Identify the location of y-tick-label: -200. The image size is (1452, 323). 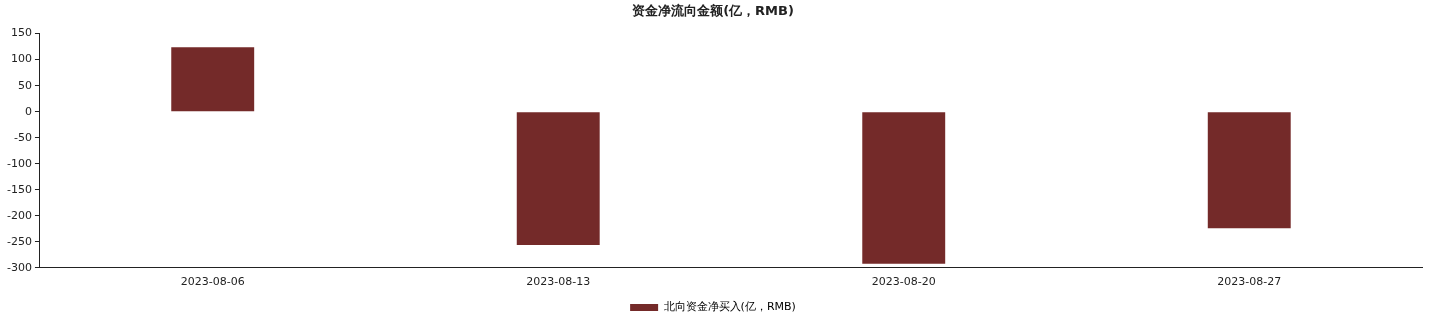
(19, 215).